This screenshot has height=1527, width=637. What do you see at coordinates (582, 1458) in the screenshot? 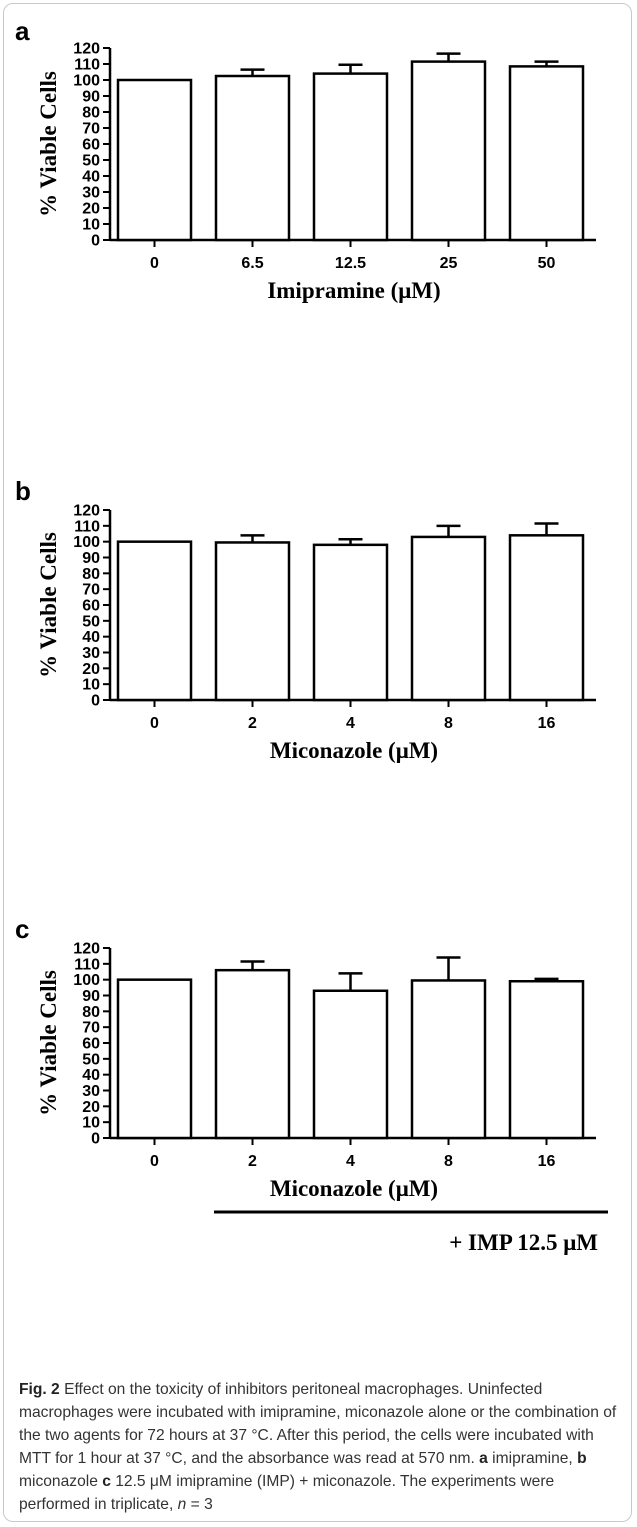
I see `caption-panel-b: b` at bounding box center [582, 1458].